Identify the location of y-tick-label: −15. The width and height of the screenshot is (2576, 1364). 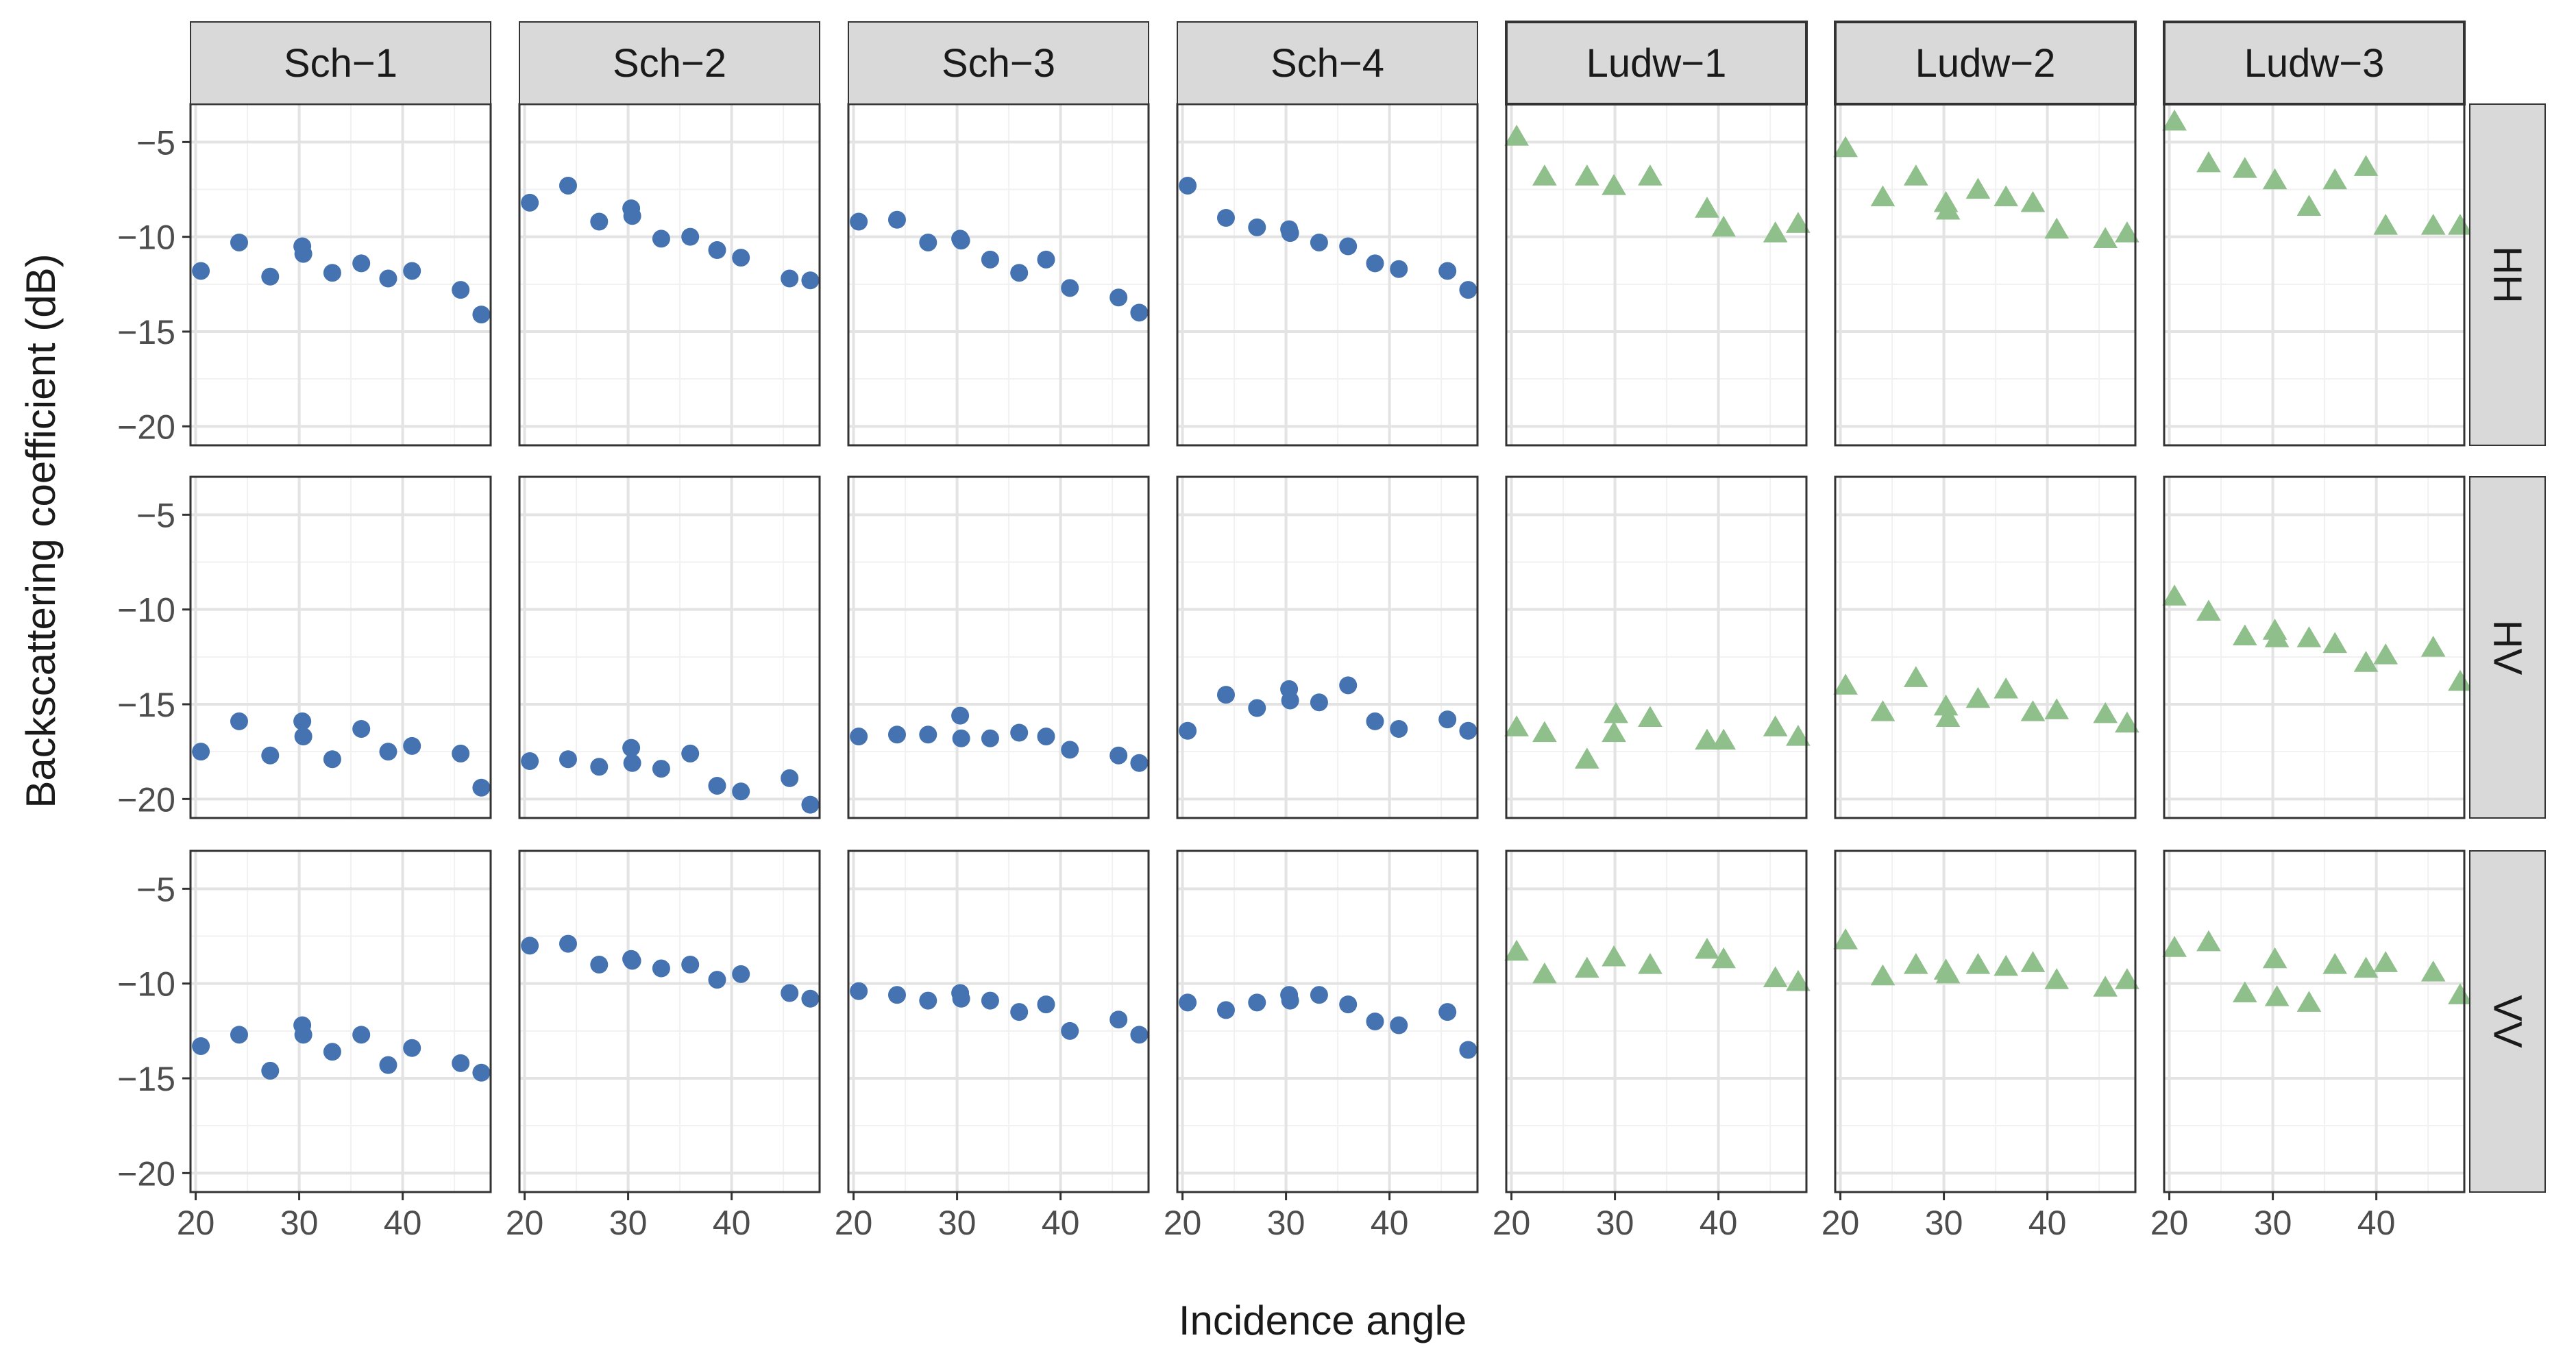
(146, 332).